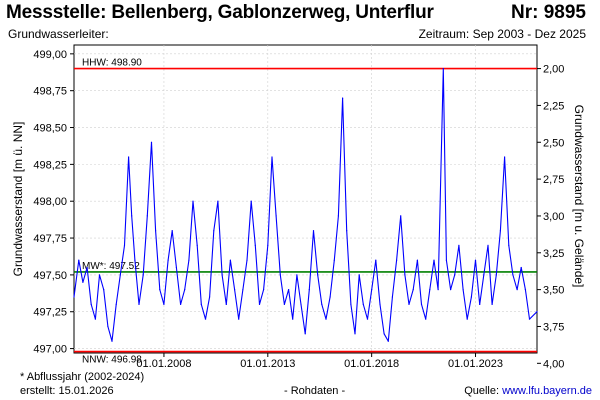 The width and height of the screenshot is (600, 400). Describe the element at coordinates (553, 364) in the screenshot. I see `y-tick-label-right: 4,00` at that location.